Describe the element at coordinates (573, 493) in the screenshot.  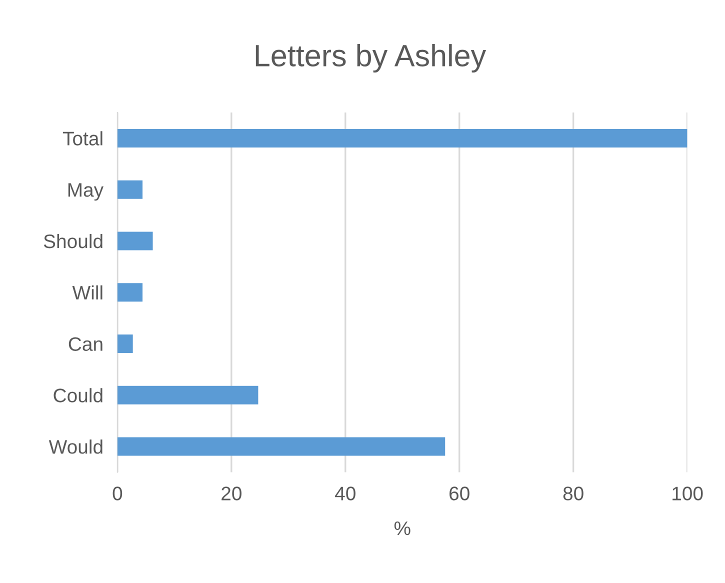
I see `x-tick-label: 80` at that location.